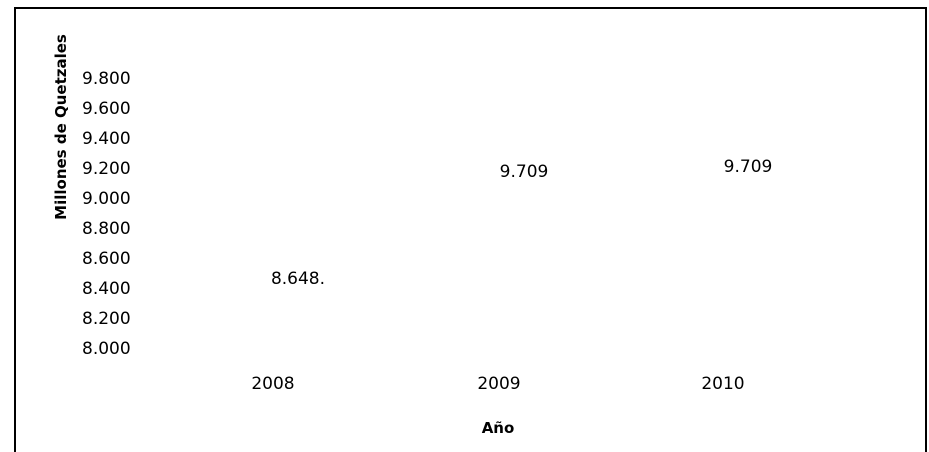 Image resolution: width=929 pixels, height=452 pixels. Describe the element at coordinates (106, 139) in the screenshot. I see `y-tick-label: 9.400` at that location.